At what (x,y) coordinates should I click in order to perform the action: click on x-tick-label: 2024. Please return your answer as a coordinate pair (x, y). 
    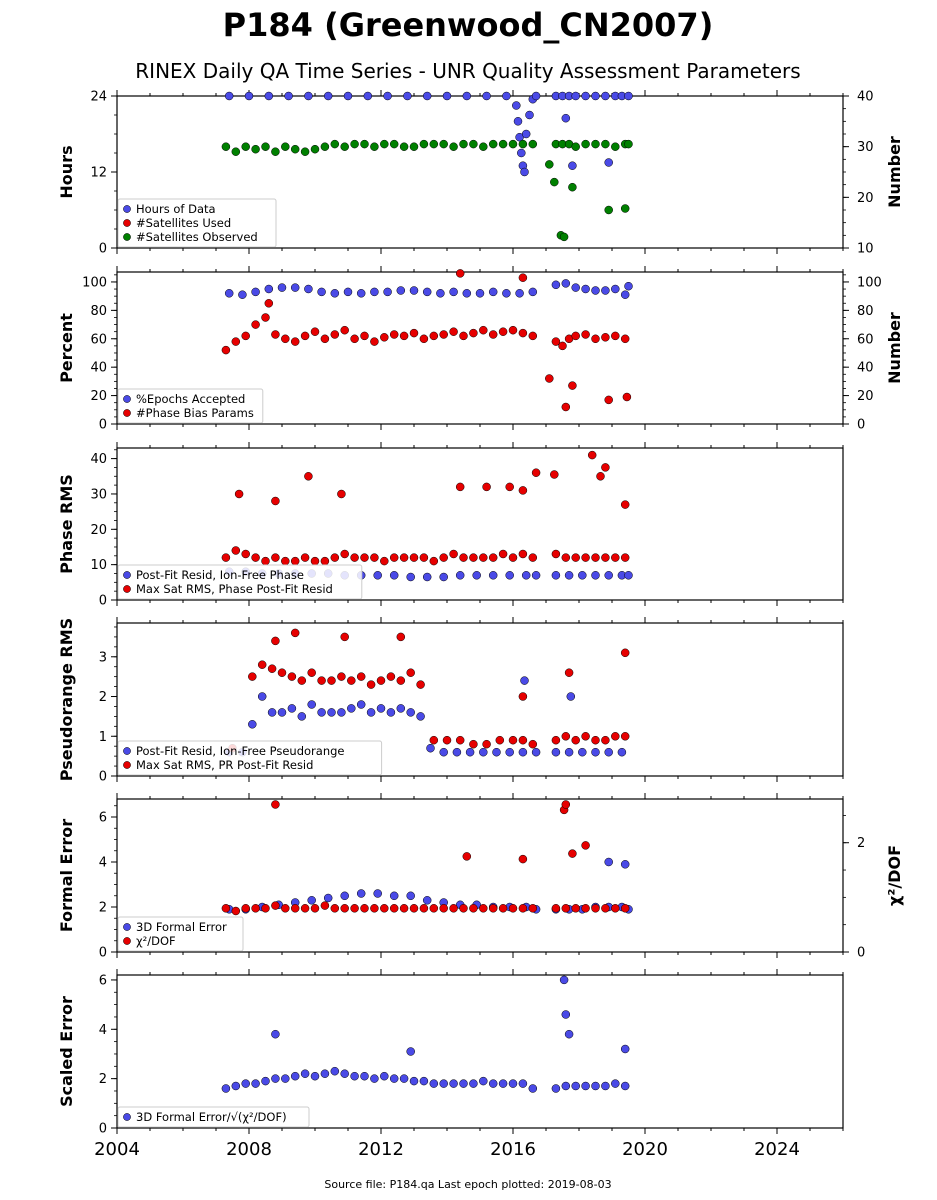
    Looking at the image, I should click on (777, 1149).